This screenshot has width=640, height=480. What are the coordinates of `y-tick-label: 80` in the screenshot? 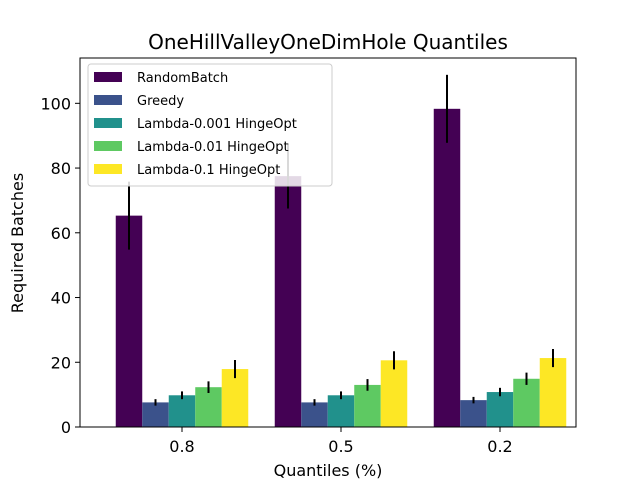 It's located at (61, 168).